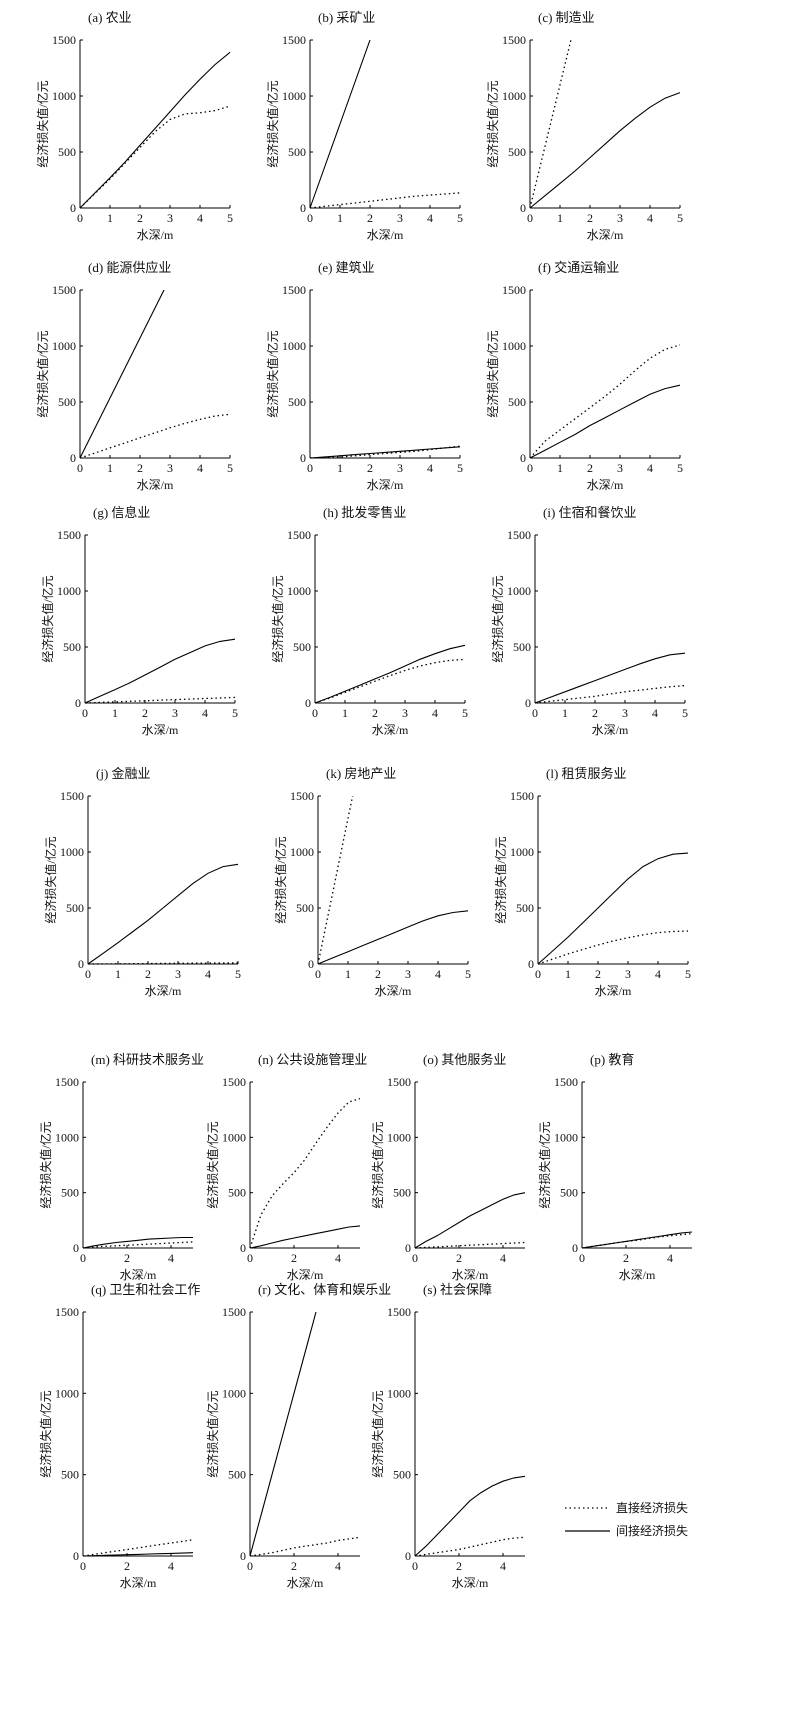  I want to click on panel-title: (m) 科研技术服务业, so click(147, 1059).